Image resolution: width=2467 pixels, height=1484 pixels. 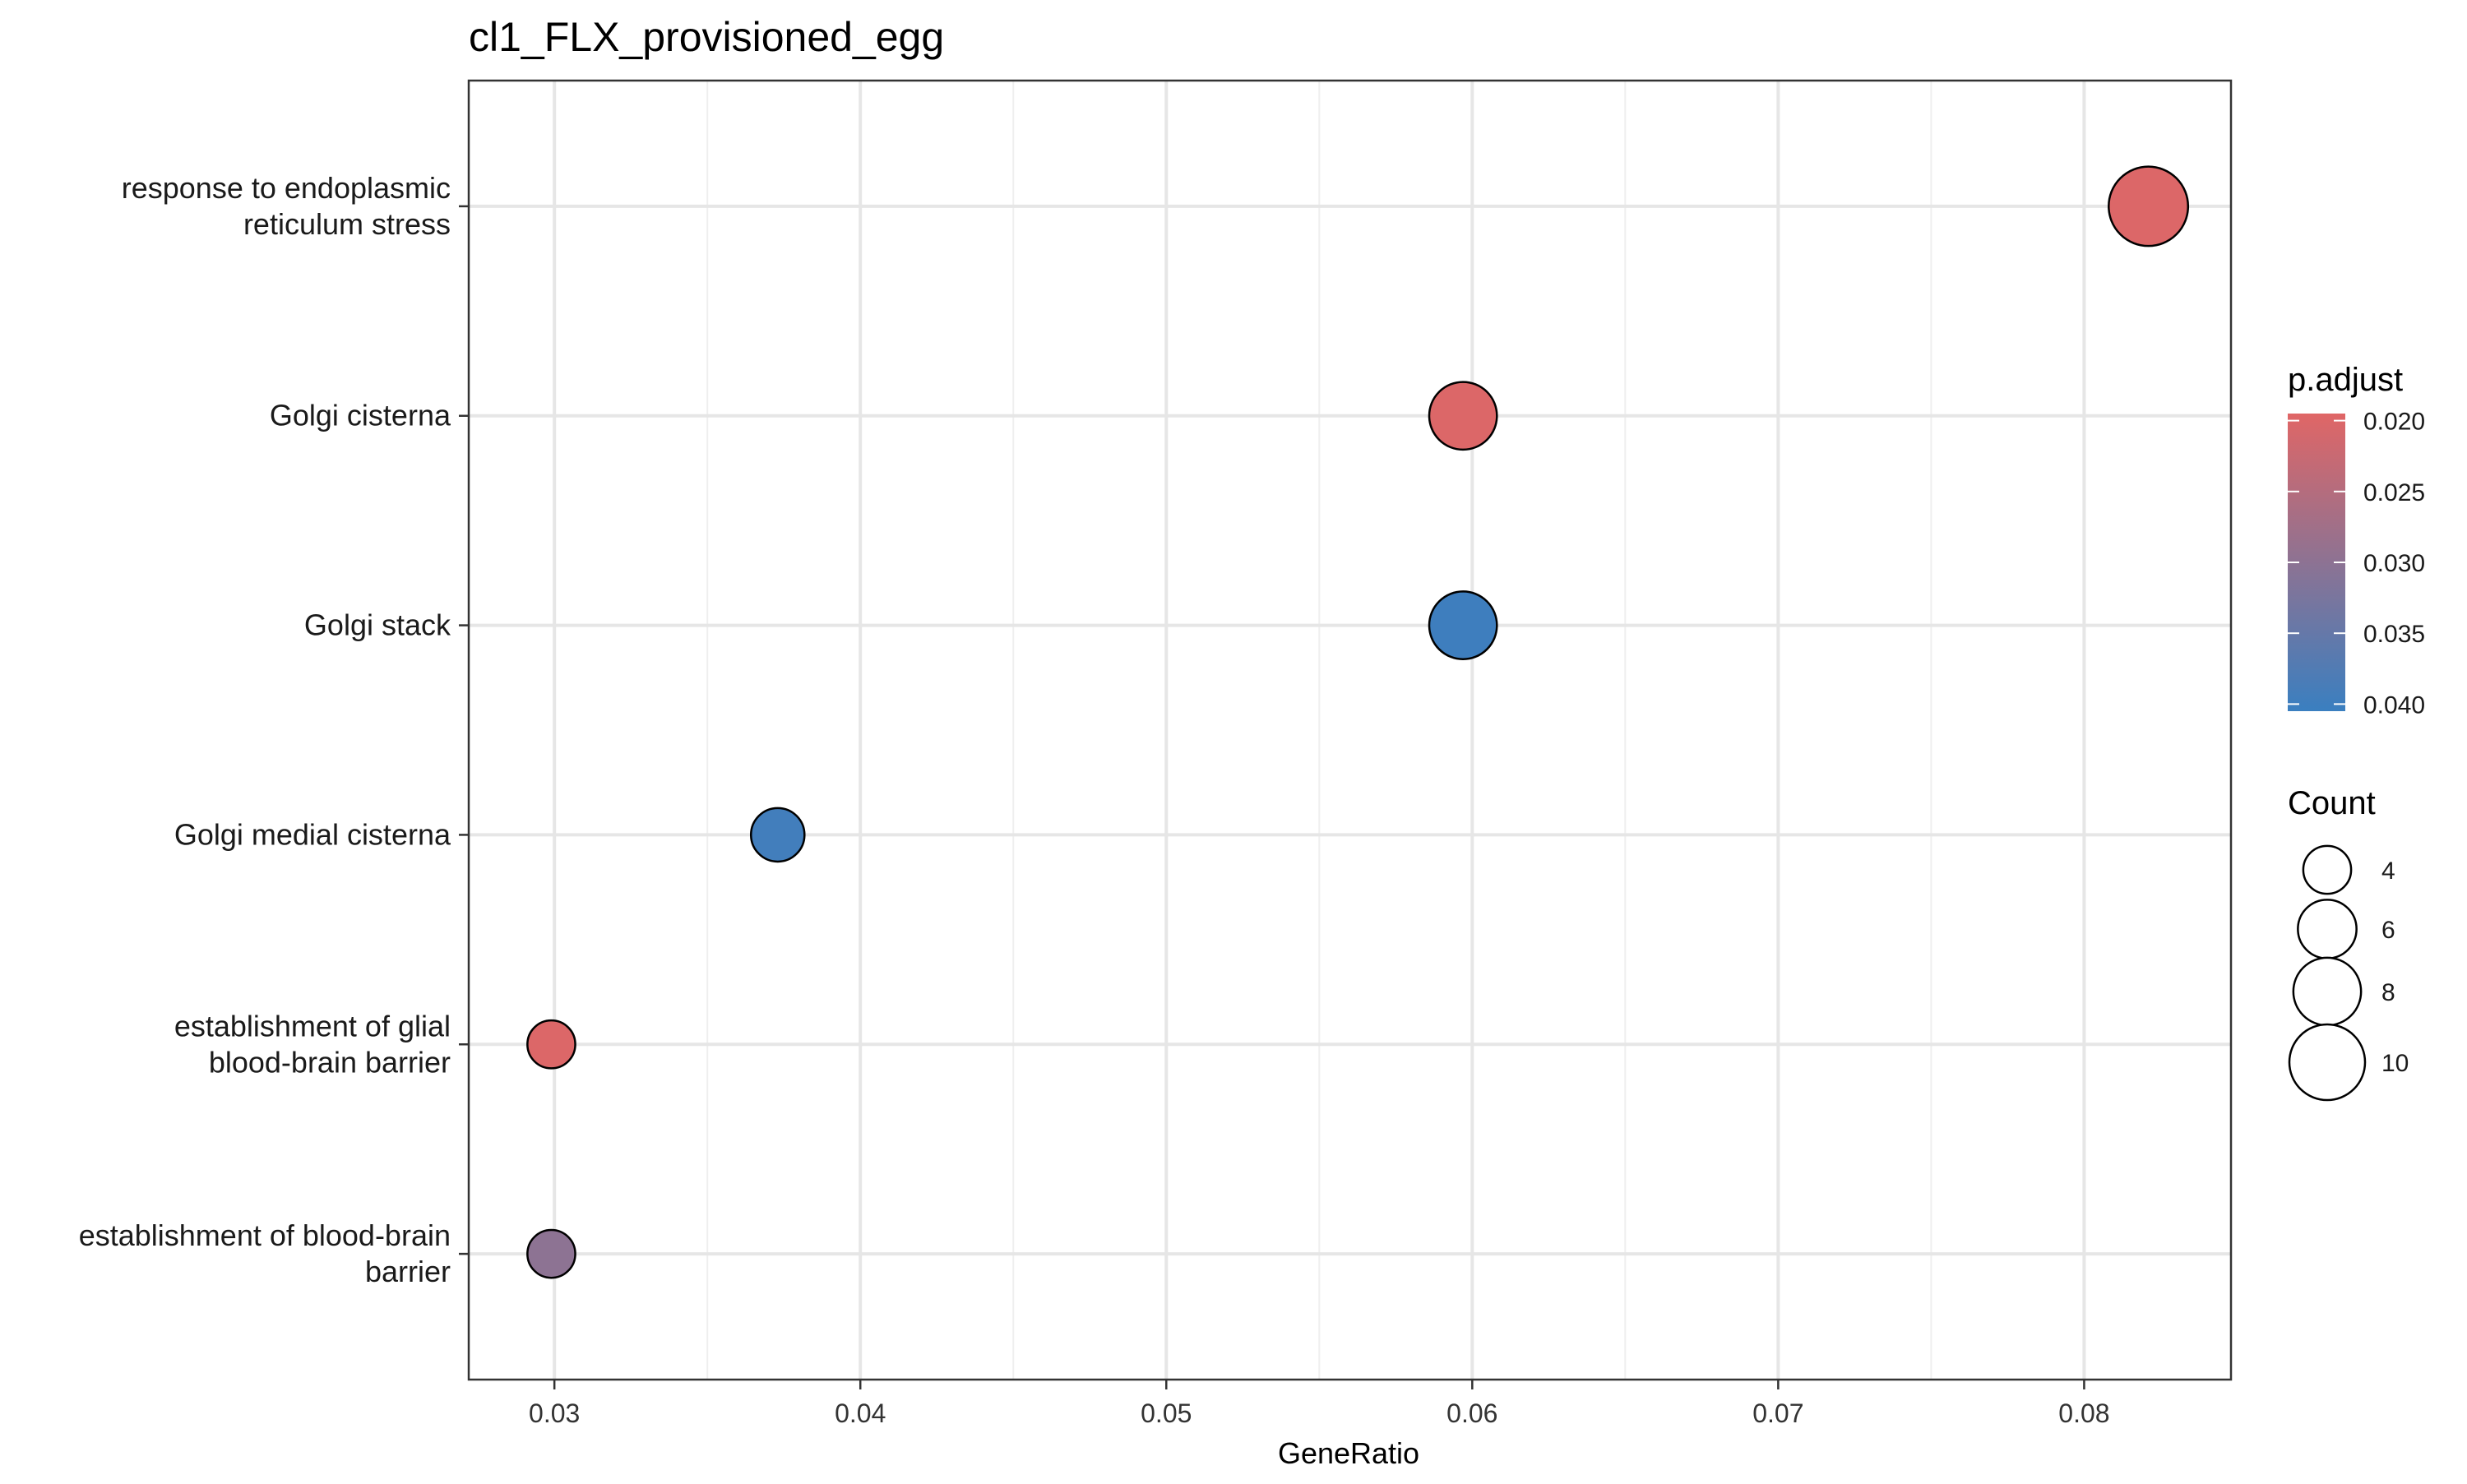 I want to click on y-tick-label: Golgi stack, so click(x=378, y=625).